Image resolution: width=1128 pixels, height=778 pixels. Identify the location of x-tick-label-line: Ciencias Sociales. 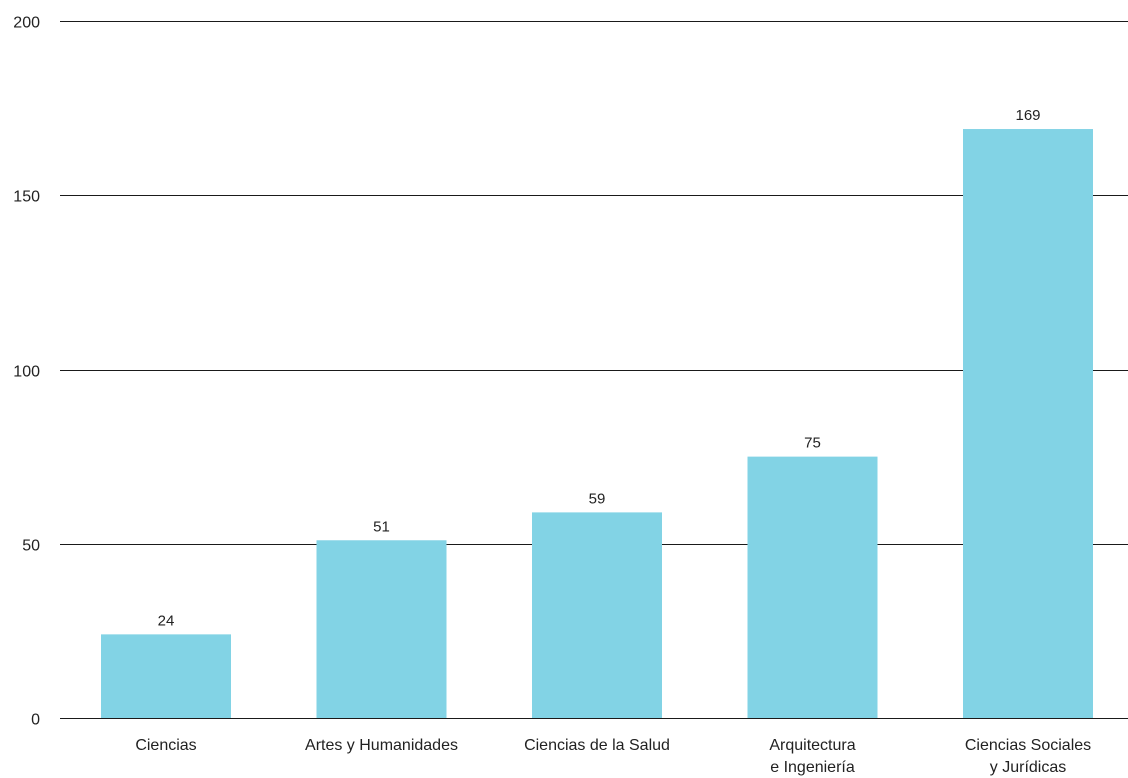
(1028, 745).